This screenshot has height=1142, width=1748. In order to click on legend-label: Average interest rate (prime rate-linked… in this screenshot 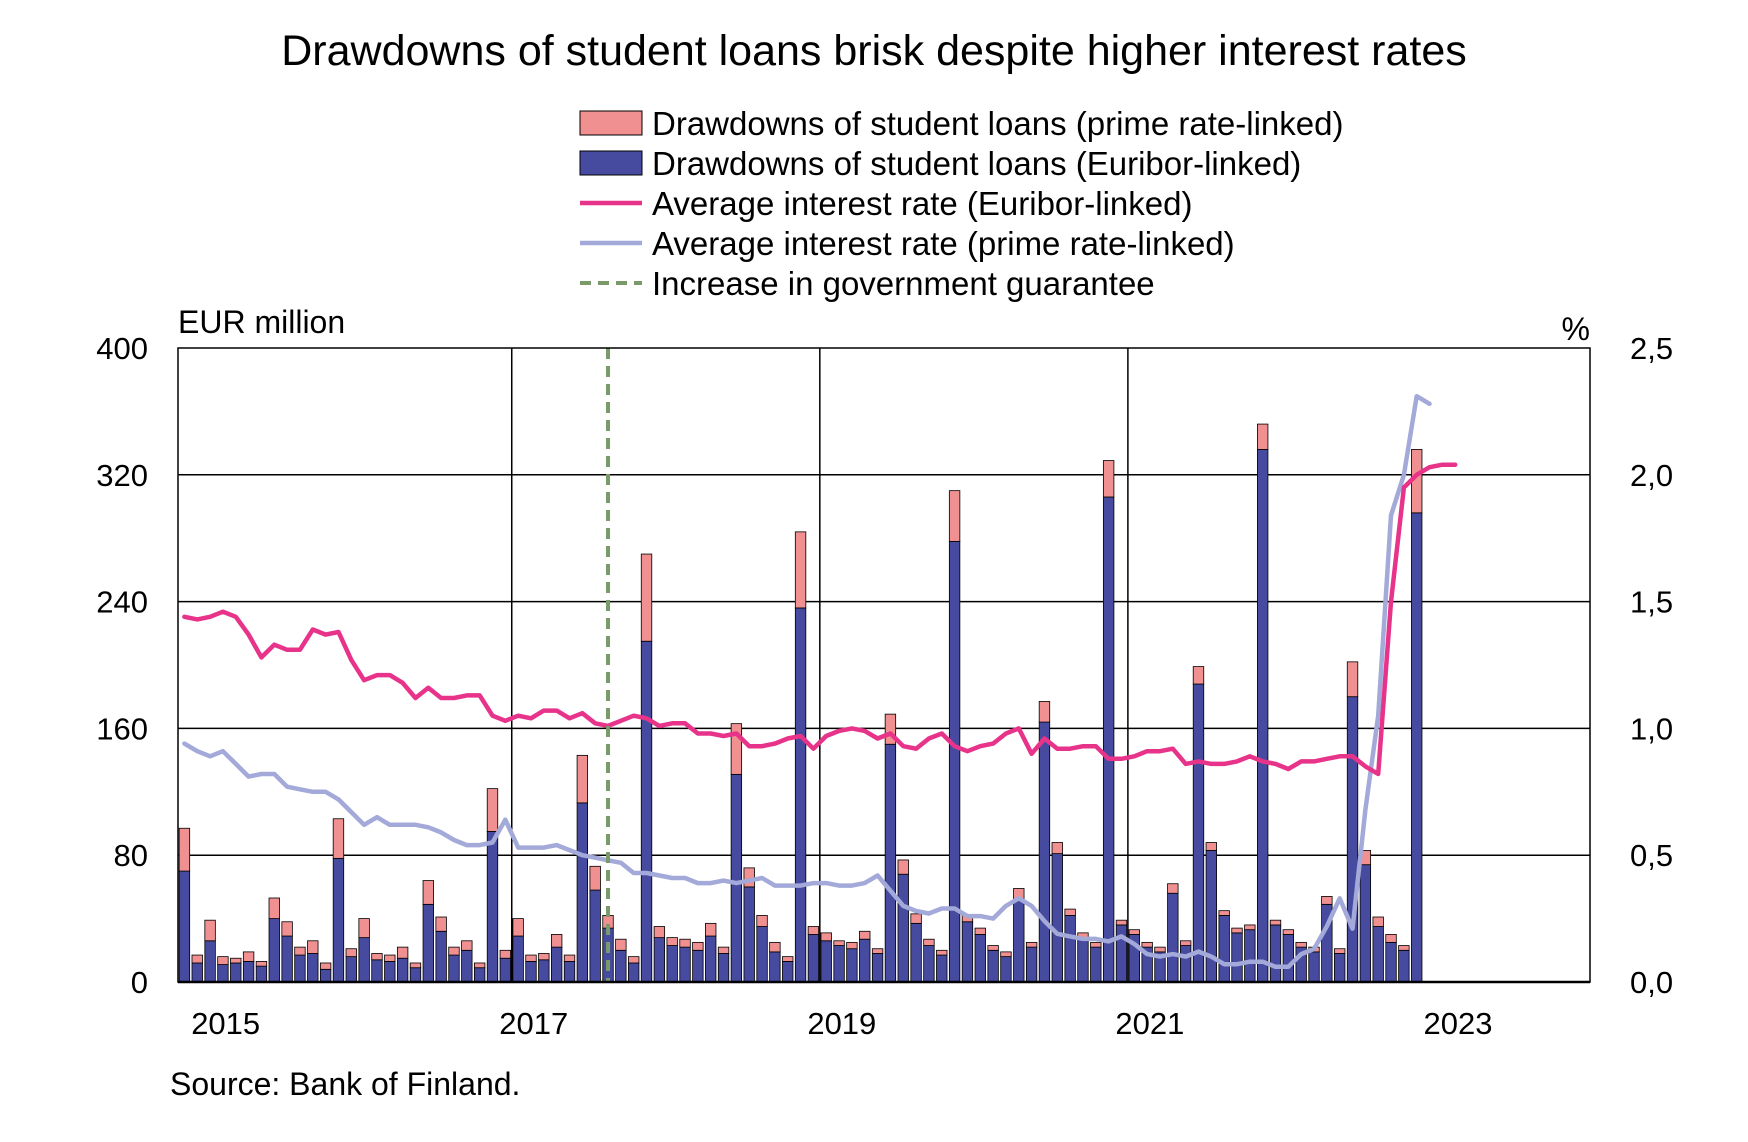, I will do `click(943, 243)`.